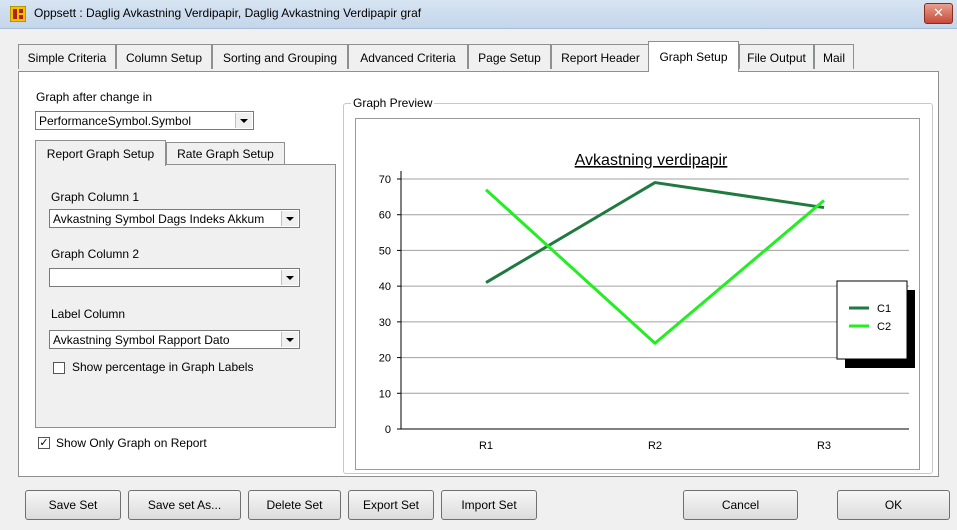 The height and width of the screenshot is (530, 957). I want to click on tab-file-output: File Output, so click(776, 56).